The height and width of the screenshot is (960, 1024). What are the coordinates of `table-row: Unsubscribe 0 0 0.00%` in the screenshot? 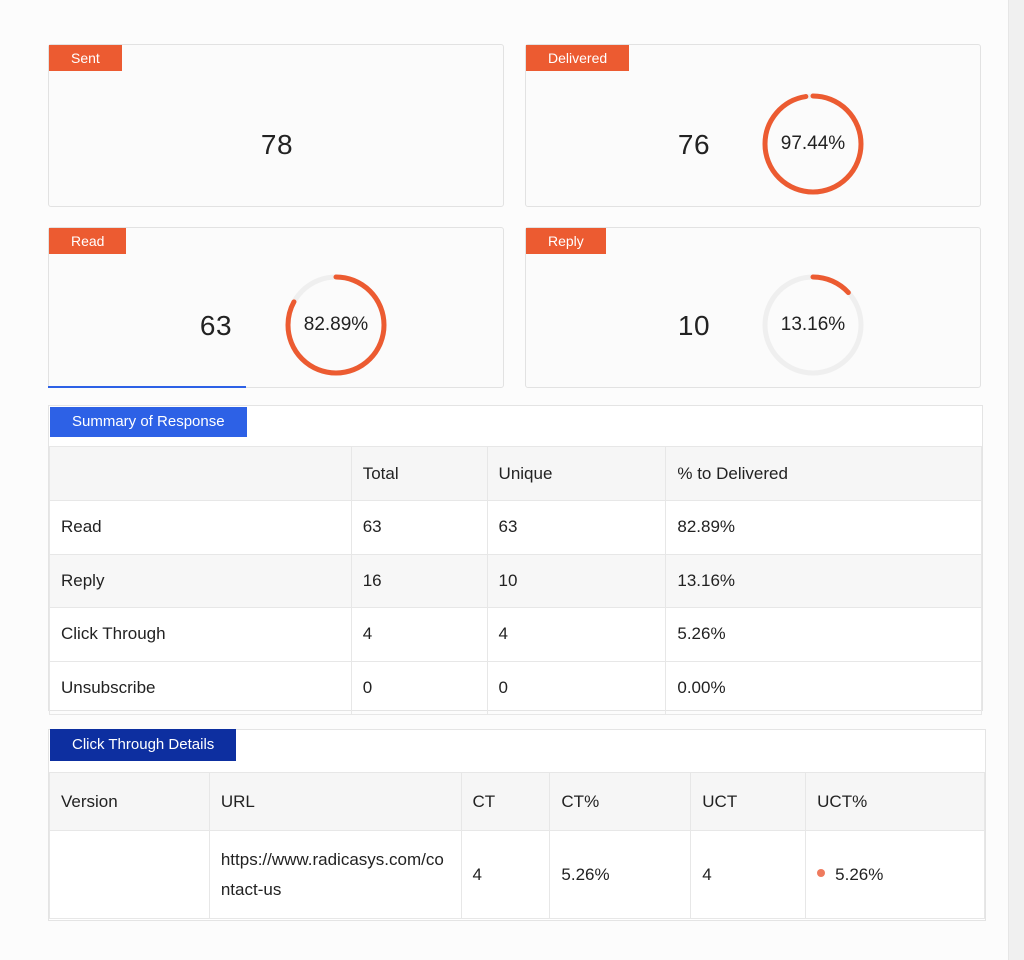 It's located at (515, 687).